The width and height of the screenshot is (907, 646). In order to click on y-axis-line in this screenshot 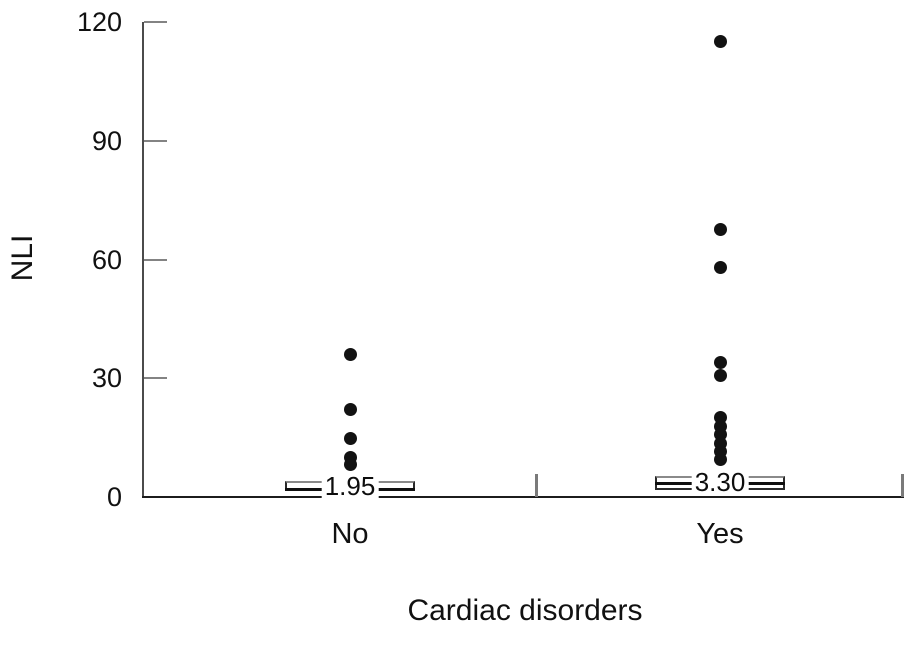, I will do `click(143, 260)`.